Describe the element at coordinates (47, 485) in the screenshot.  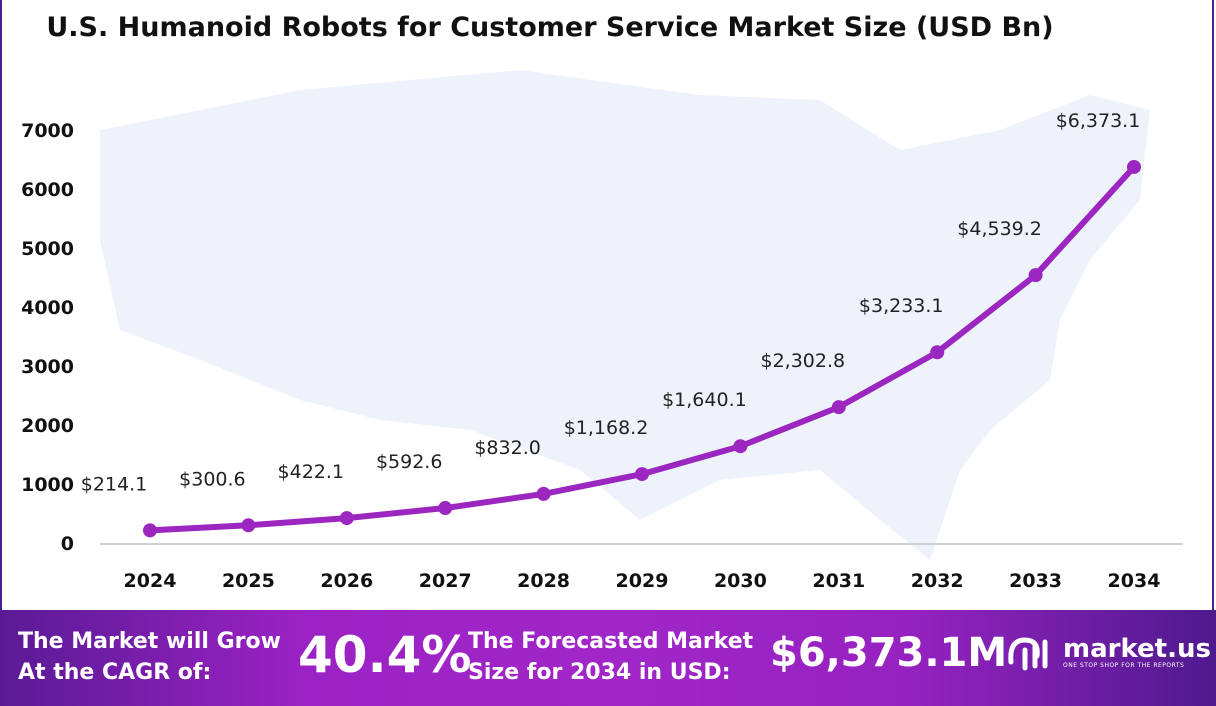
I see `y-tick-label: 1000` at that location.